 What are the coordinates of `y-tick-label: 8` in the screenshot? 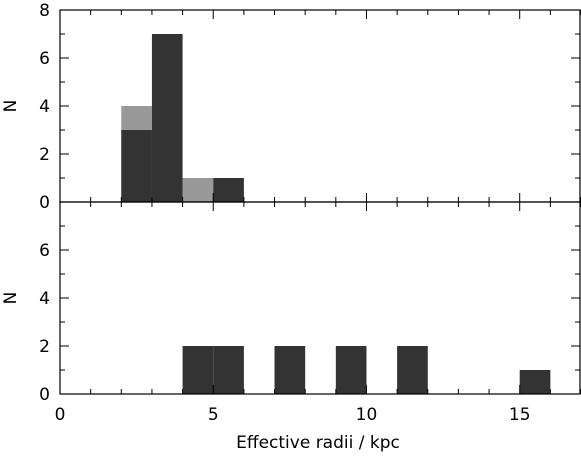 It's located at (44, 11).